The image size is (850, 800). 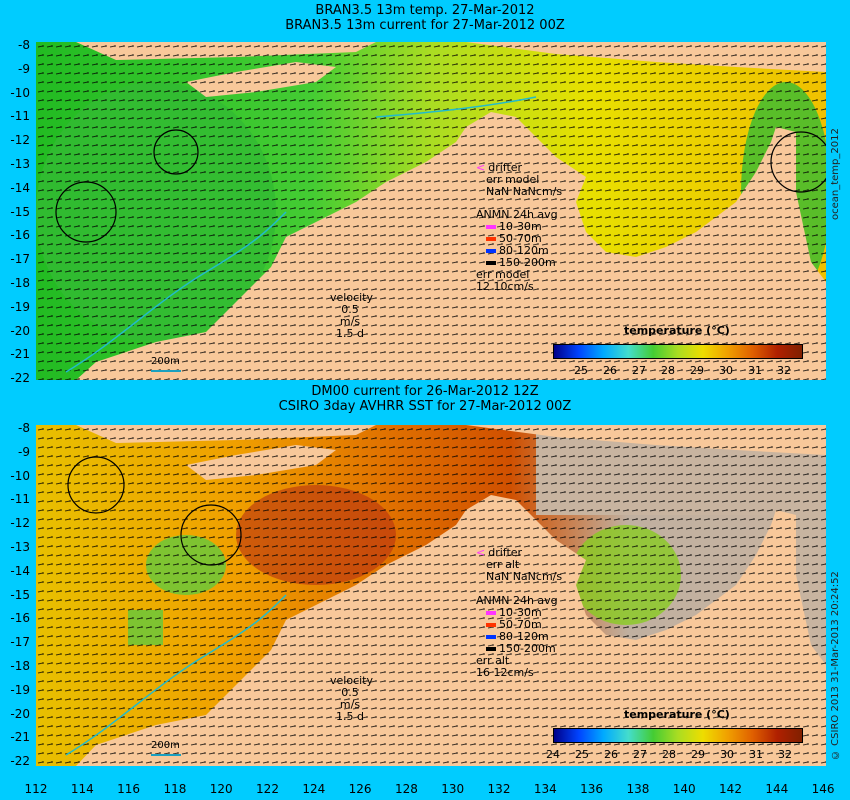 What do you see at coordinates (20, 164) in the screenshot?
I see `top-lat-tick: -13` at bounding box center [20, 164].